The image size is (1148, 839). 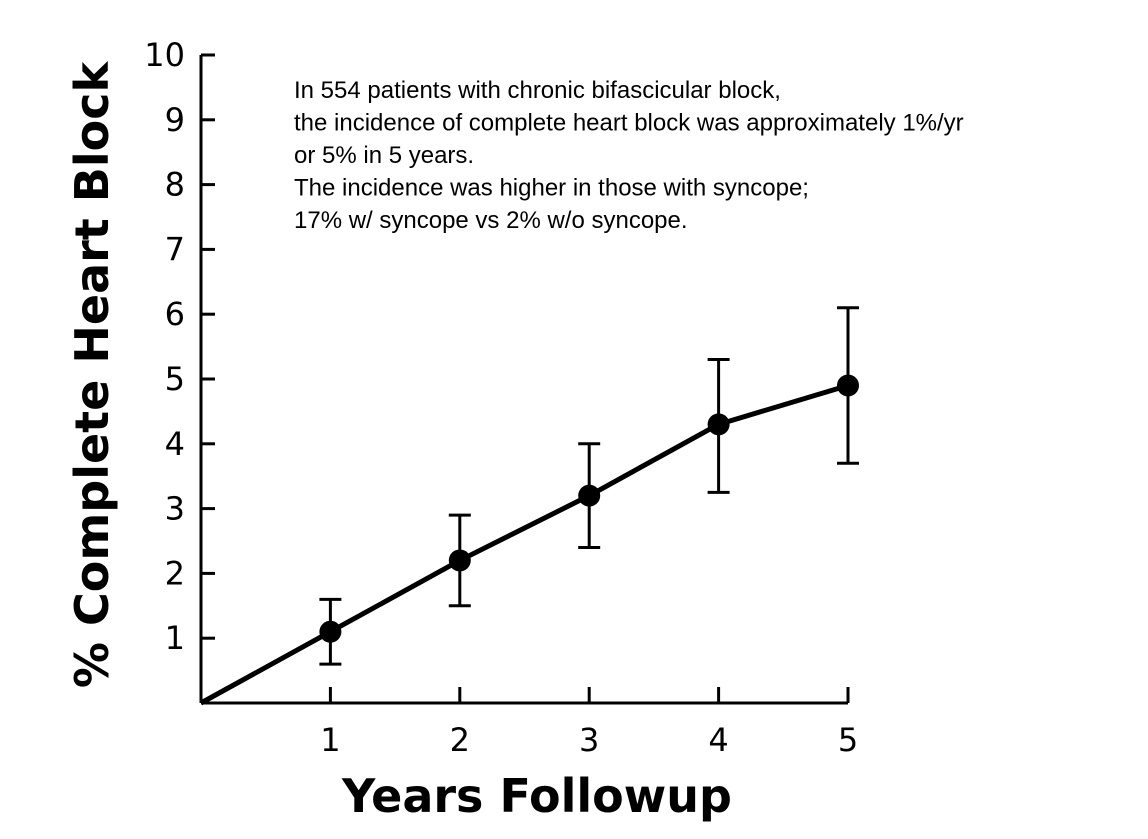 I want to click on y-tick-label: 8, so click(x=175, y=185).